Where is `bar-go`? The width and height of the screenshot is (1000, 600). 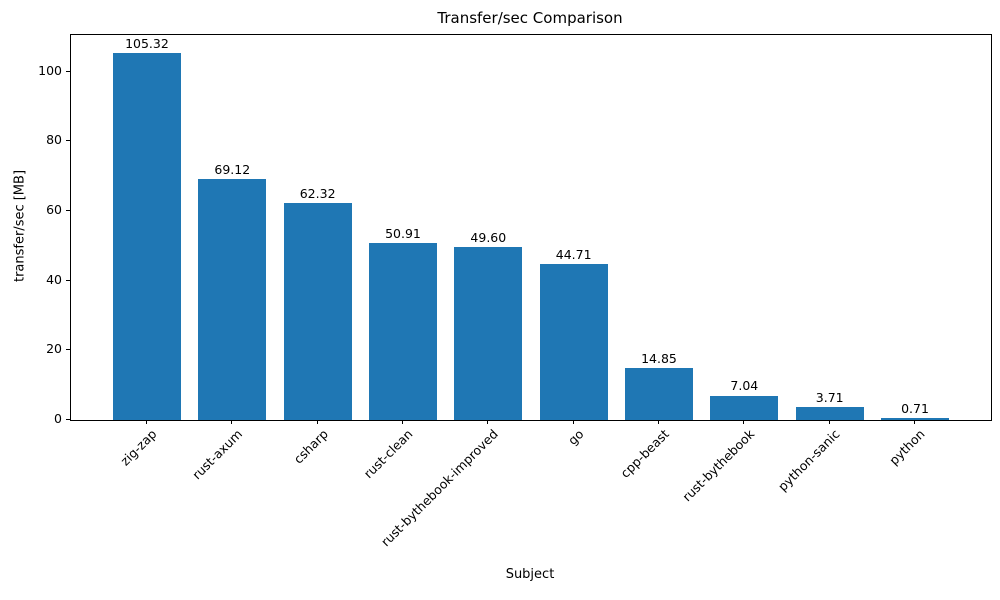
bar-go is located at coordinates (573, 342).